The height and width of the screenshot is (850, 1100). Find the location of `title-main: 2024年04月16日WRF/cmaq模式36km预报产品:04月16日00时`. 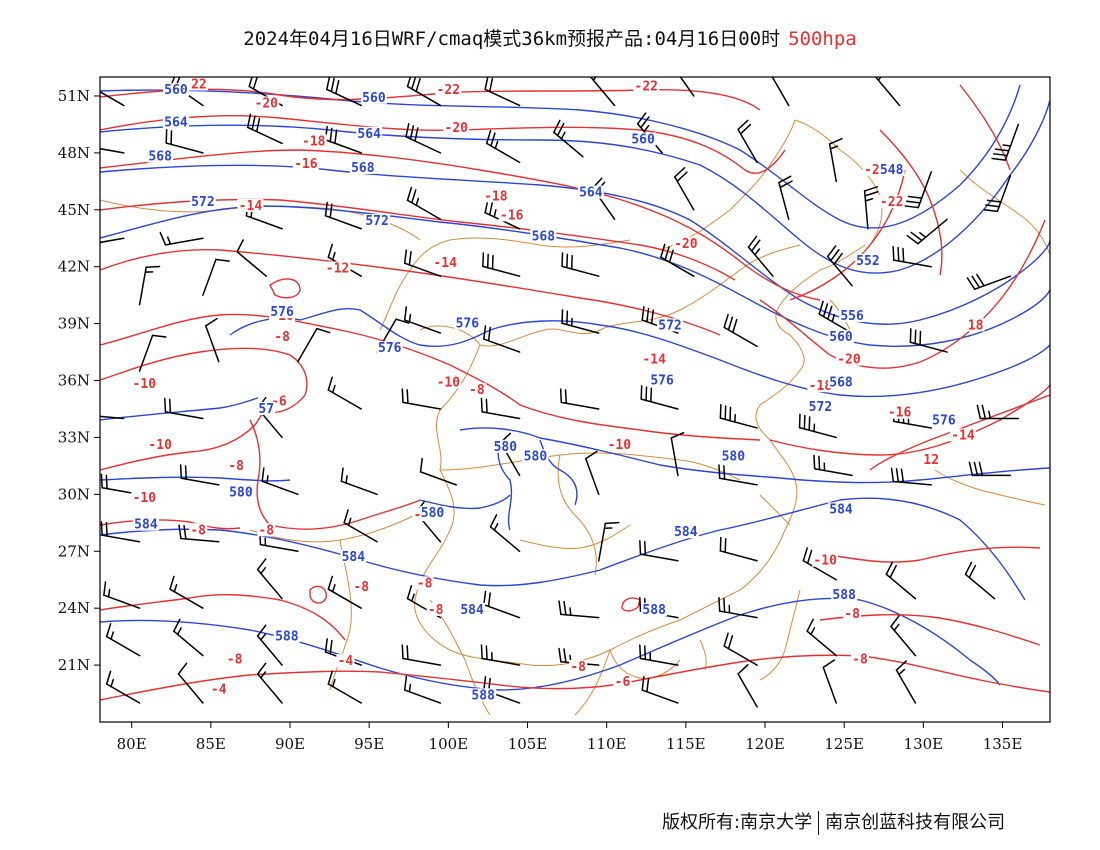

title-main: 2024年04月16日WRF/cmaq模式36km预报产品:04月16日00时 is located at coordinates (512, 39).